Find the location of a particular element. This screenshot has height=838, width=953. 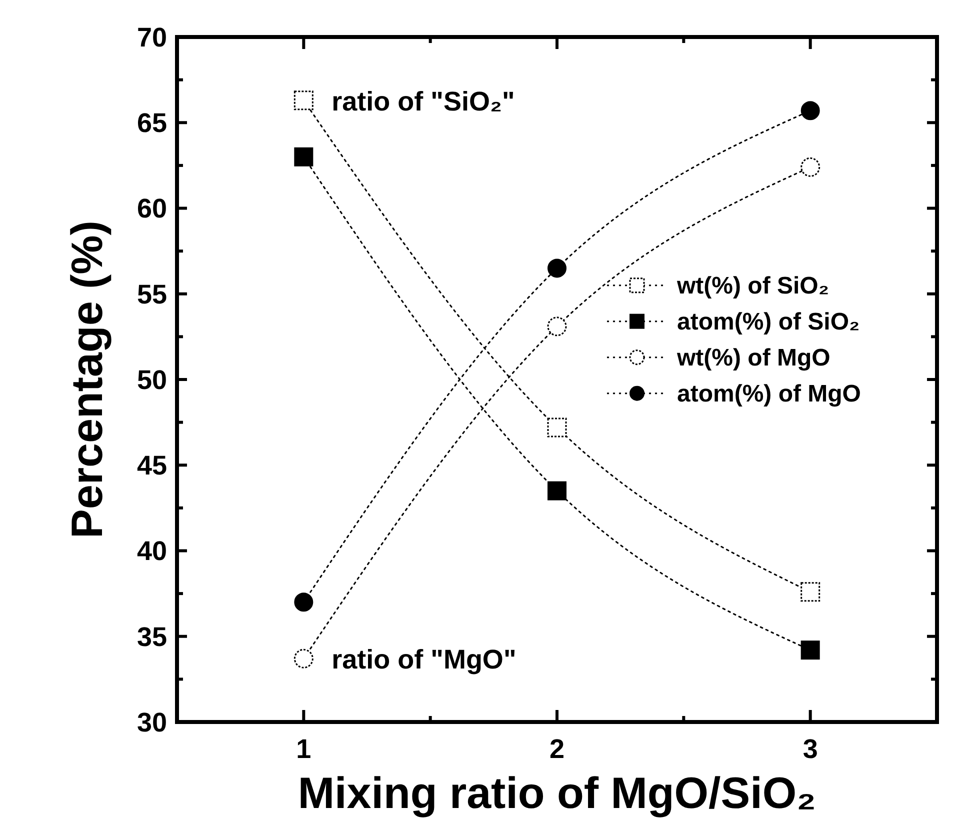

y-tick-label: 65 is located at coordinates (151, 123).